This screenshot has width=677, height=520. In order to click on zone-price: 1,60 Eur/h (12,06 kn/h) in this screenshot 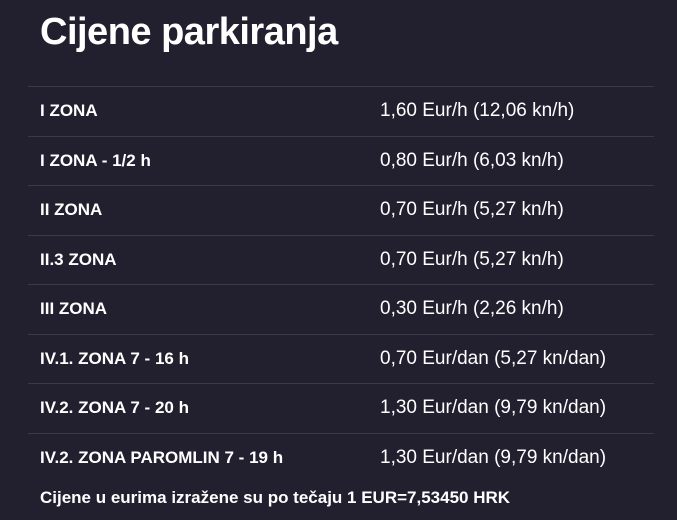, I will do `click(477, 111)`.